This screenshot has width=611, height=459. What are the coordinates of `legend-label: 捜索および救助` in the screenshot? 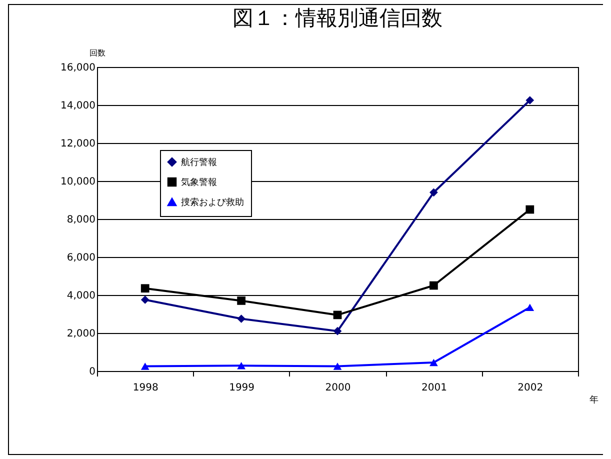 It's located at (212, 202).